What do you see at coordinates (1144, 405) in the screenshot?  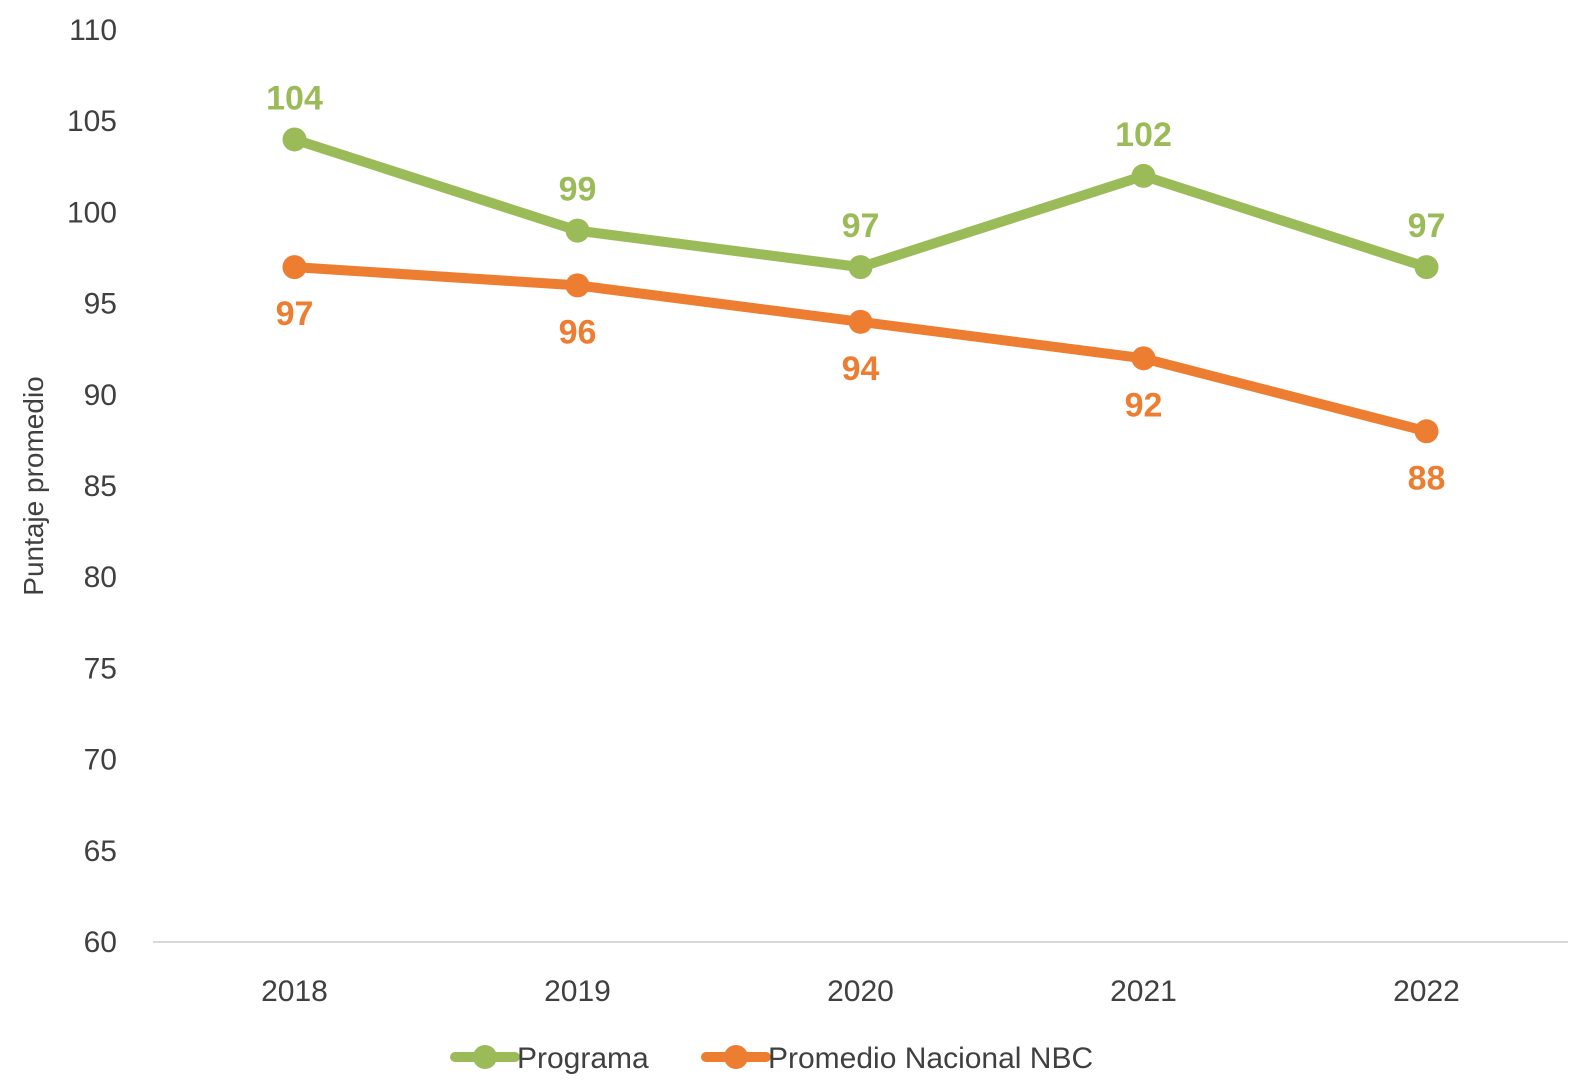 I see `data-label-promedio-nacional-nbc-2021: 92` at bounding box center [1144, 405].